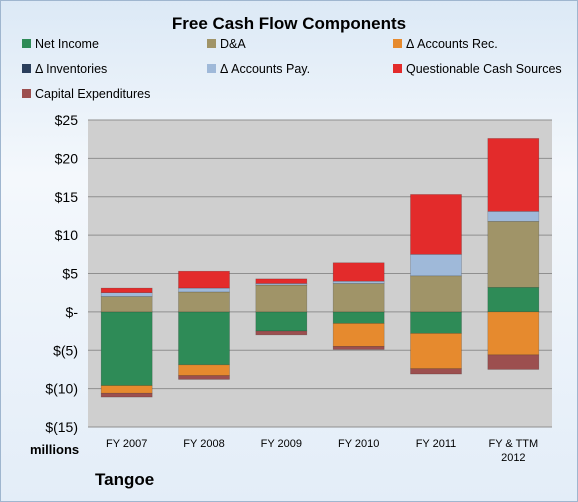 This screenshot has width=578, height=502. What do you see at coordinates (203, 444) in the screenshot?
I see `x-tick-label: FY 2008` at bounding box center [203, 444].